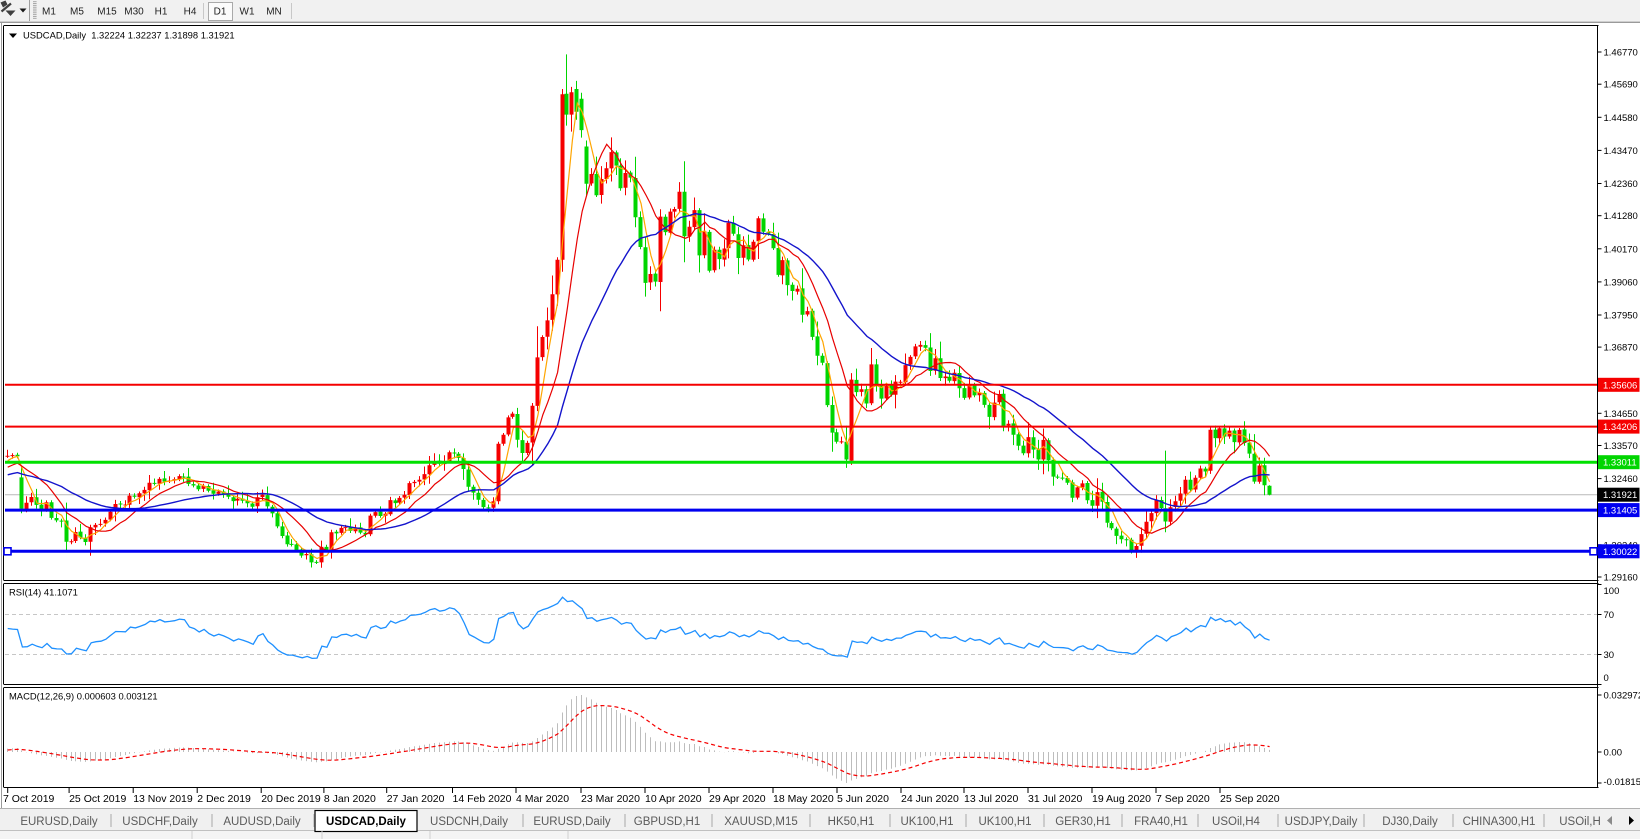 This screenshot has height=839, width=1640. What do you see at coordinates (1621, 316) in the screenshot?
I see `svg-text: 1.37950` at bounding box center [1621, 316].